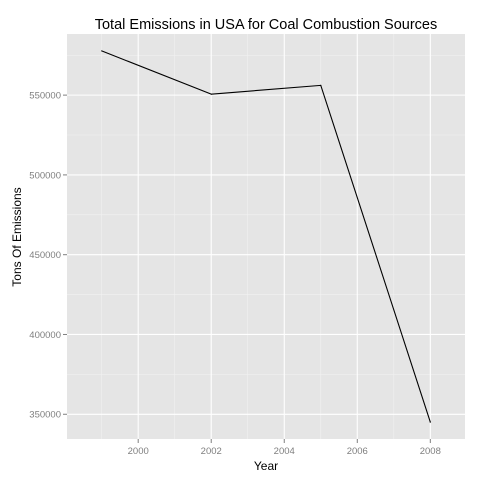 The image size is (480, 480). What do you see at coordinates (45, 255) in the screenshot?
I see `y-tick-label: 450000` at bounding box center [45, 255].